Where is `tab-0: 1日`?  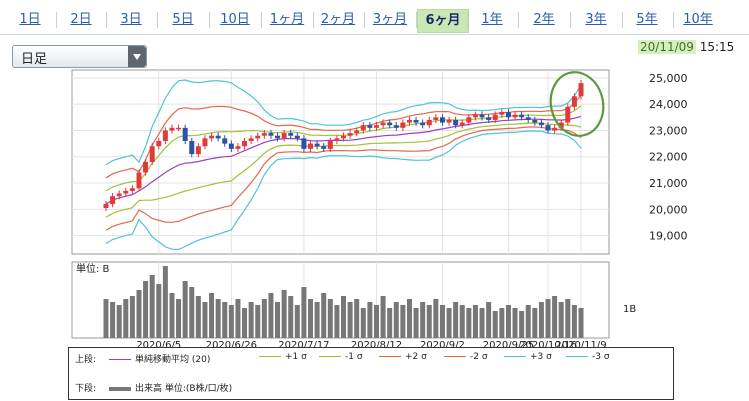
tab-0: 1日 is located at coordinates (30, 19).